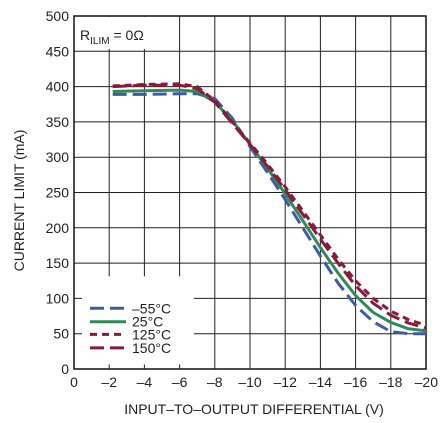 This screenshot has width=440, height=423. I want to click on y-tick-label: 50, so click(61, 334).